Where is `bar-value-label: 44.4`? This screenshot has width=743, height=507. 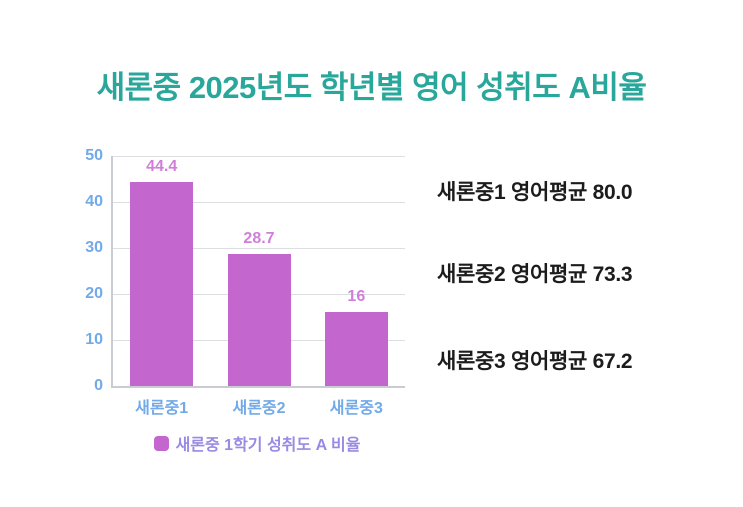
bar-value-label: 44.4 is located at coordinates (162, 166).